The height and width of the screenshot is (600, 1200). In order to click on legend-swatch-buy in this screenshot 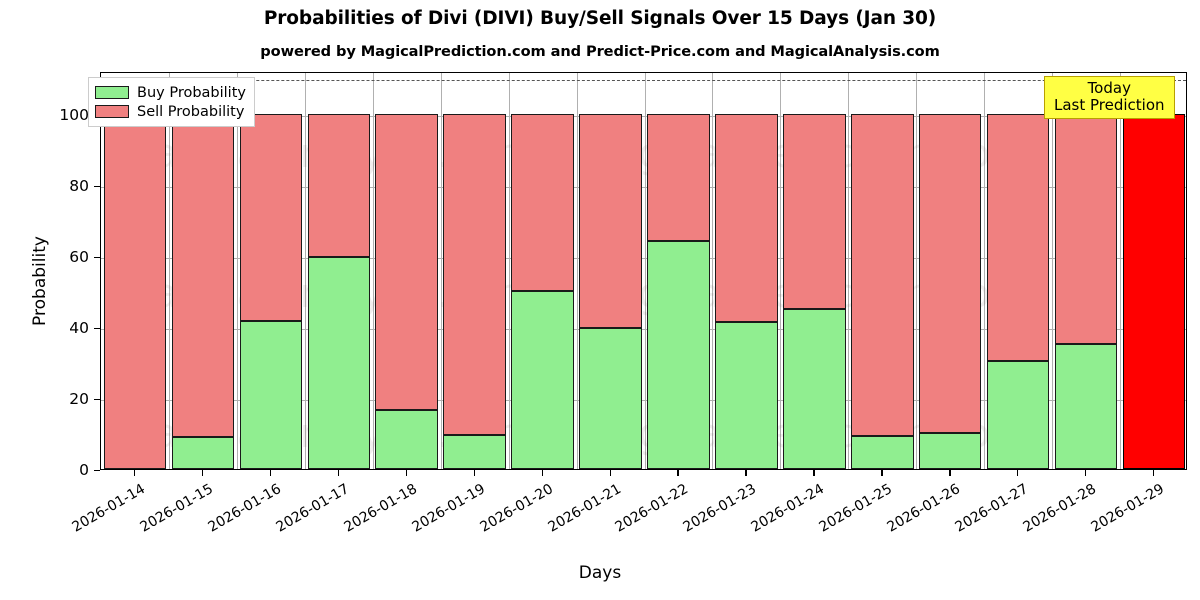, I will do `click(112, 92)`.